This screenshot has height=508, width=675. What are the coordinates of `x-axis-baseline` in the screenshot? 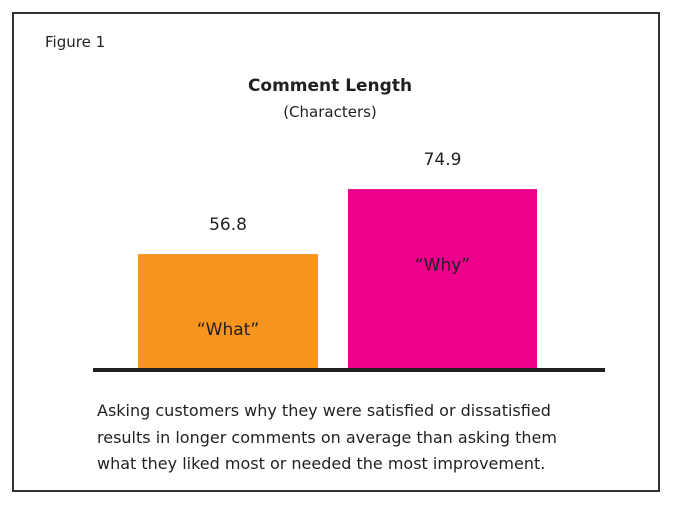 It's located at (349, 370).